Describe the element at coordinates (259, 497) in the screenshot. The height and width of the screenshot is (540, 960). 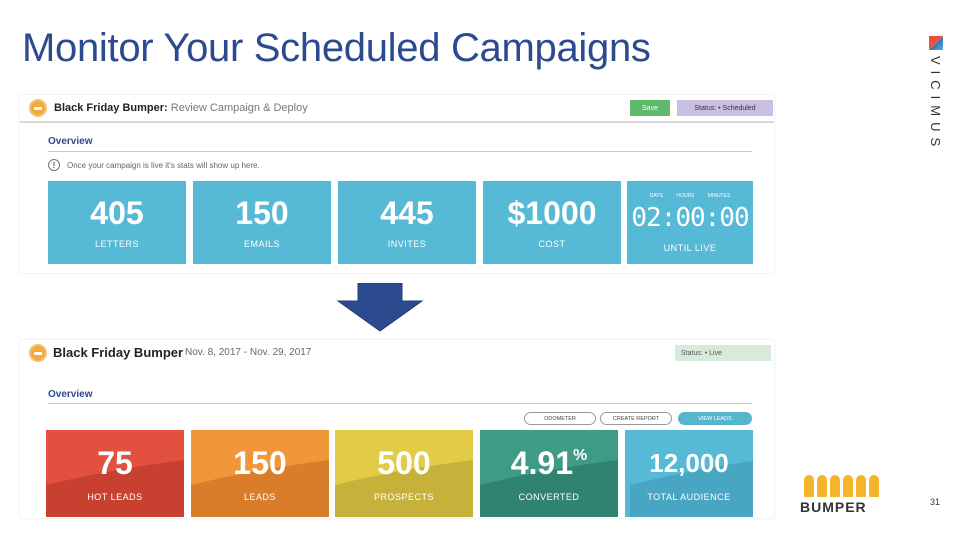
I see `stat-label: LEADS` at that location.